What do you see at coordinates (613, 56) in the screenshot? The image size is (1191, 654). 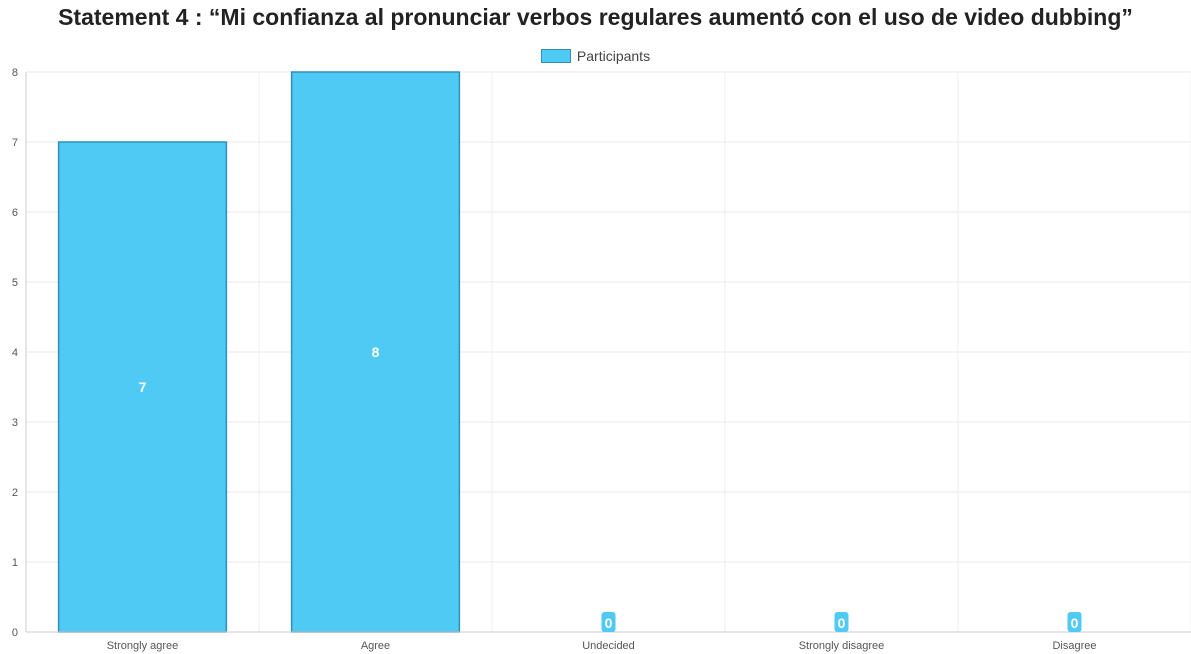 I see `legend-label-participants: Participants` at bounding box center [613, 56].